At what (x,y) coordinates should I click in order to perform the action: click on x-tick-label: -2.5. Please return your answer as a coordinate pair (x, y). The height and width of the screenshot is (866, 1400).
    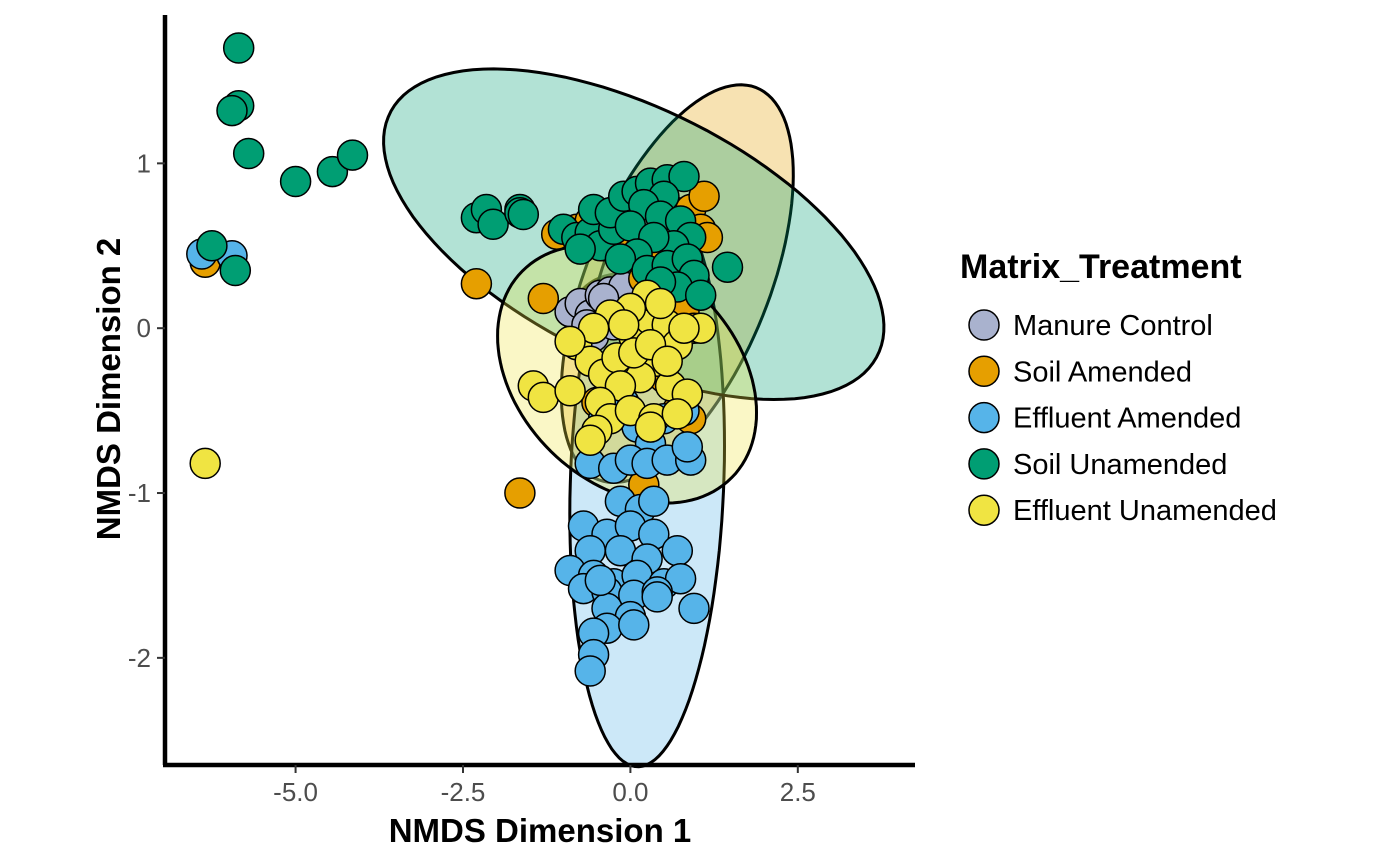
    Looking at the image, I should click on (463, 792).